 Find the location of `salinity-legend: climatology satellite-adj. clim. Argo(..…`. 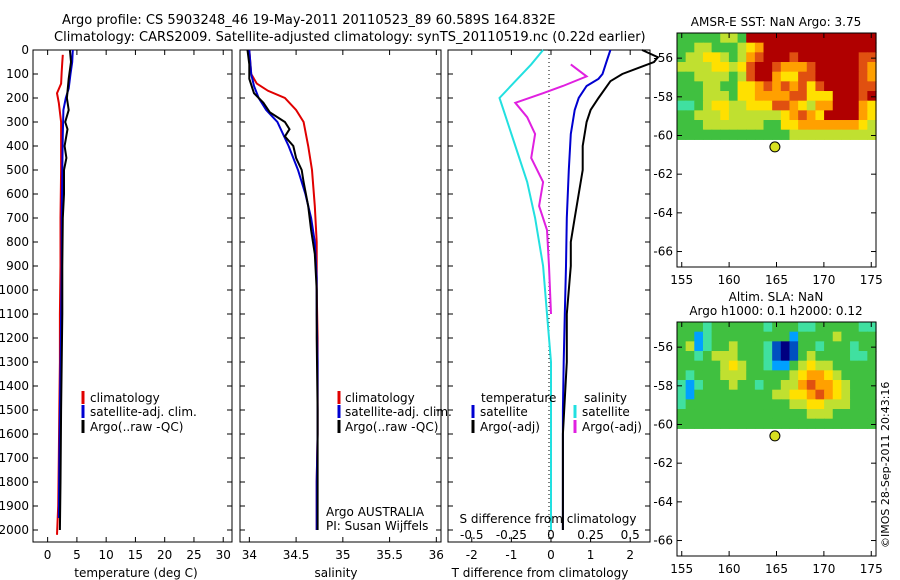

salinity-legend: climatology satellite-adj. clim. Argo(..… is located at coordinates (394, 412).